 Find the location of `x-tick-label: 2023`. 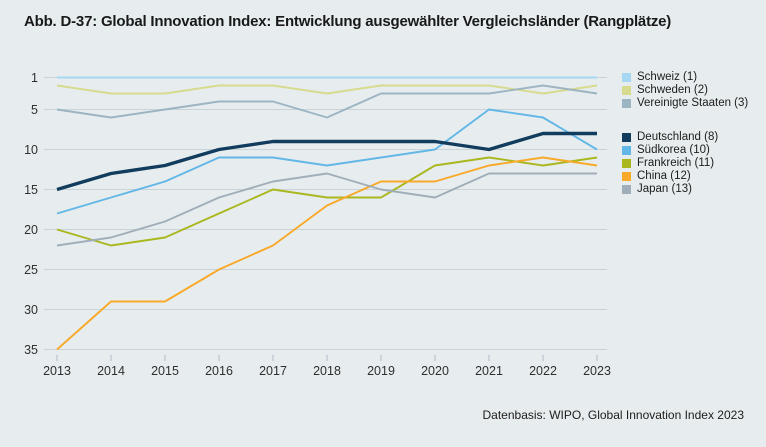

x-tick-label: 2023 is located at coordinates (597, 371).